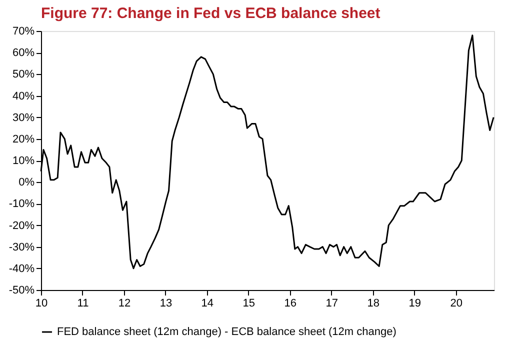 The image size is (507, 343). What do you see at coordinates (166, 304) in the screenshot?
I see `x-tick-label: 13` at bounding box center [166, 304].